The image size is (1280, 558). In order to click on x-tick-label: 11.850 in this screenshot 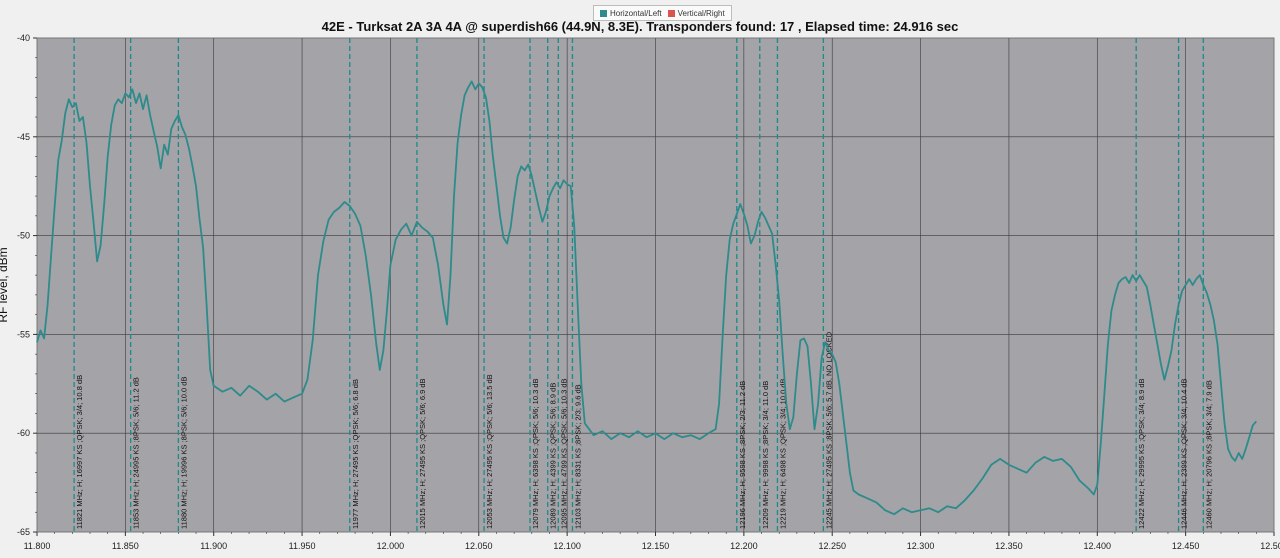, I will do `click(125, 546)`.